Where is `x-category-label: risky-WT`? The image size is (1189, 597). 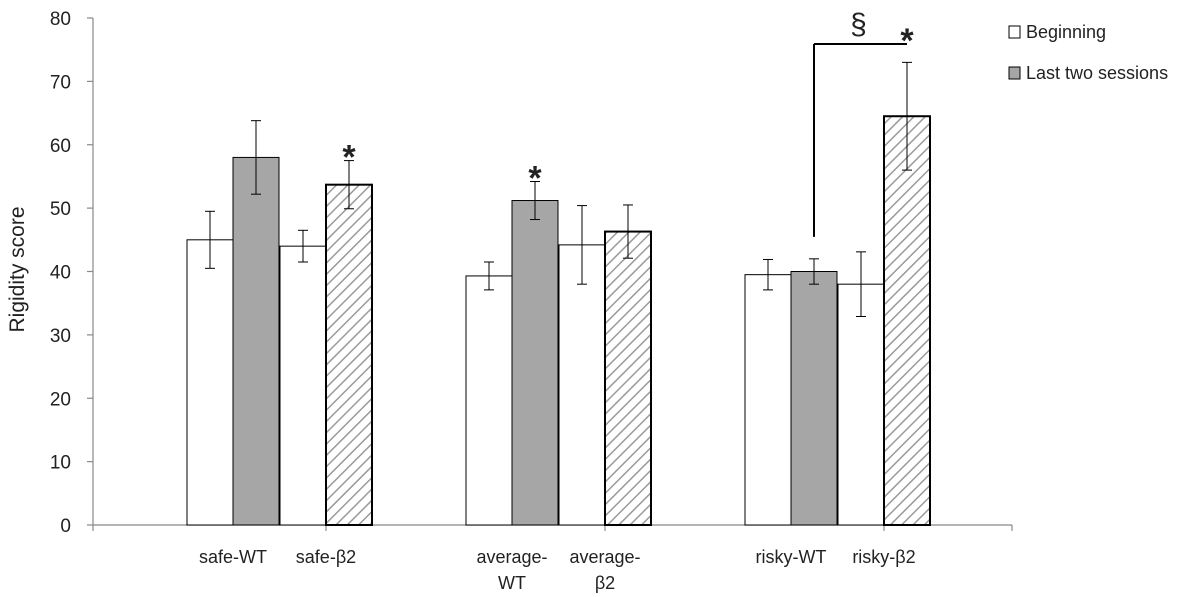 x-category-label: risky-WT is located at coordinates (791, 557).